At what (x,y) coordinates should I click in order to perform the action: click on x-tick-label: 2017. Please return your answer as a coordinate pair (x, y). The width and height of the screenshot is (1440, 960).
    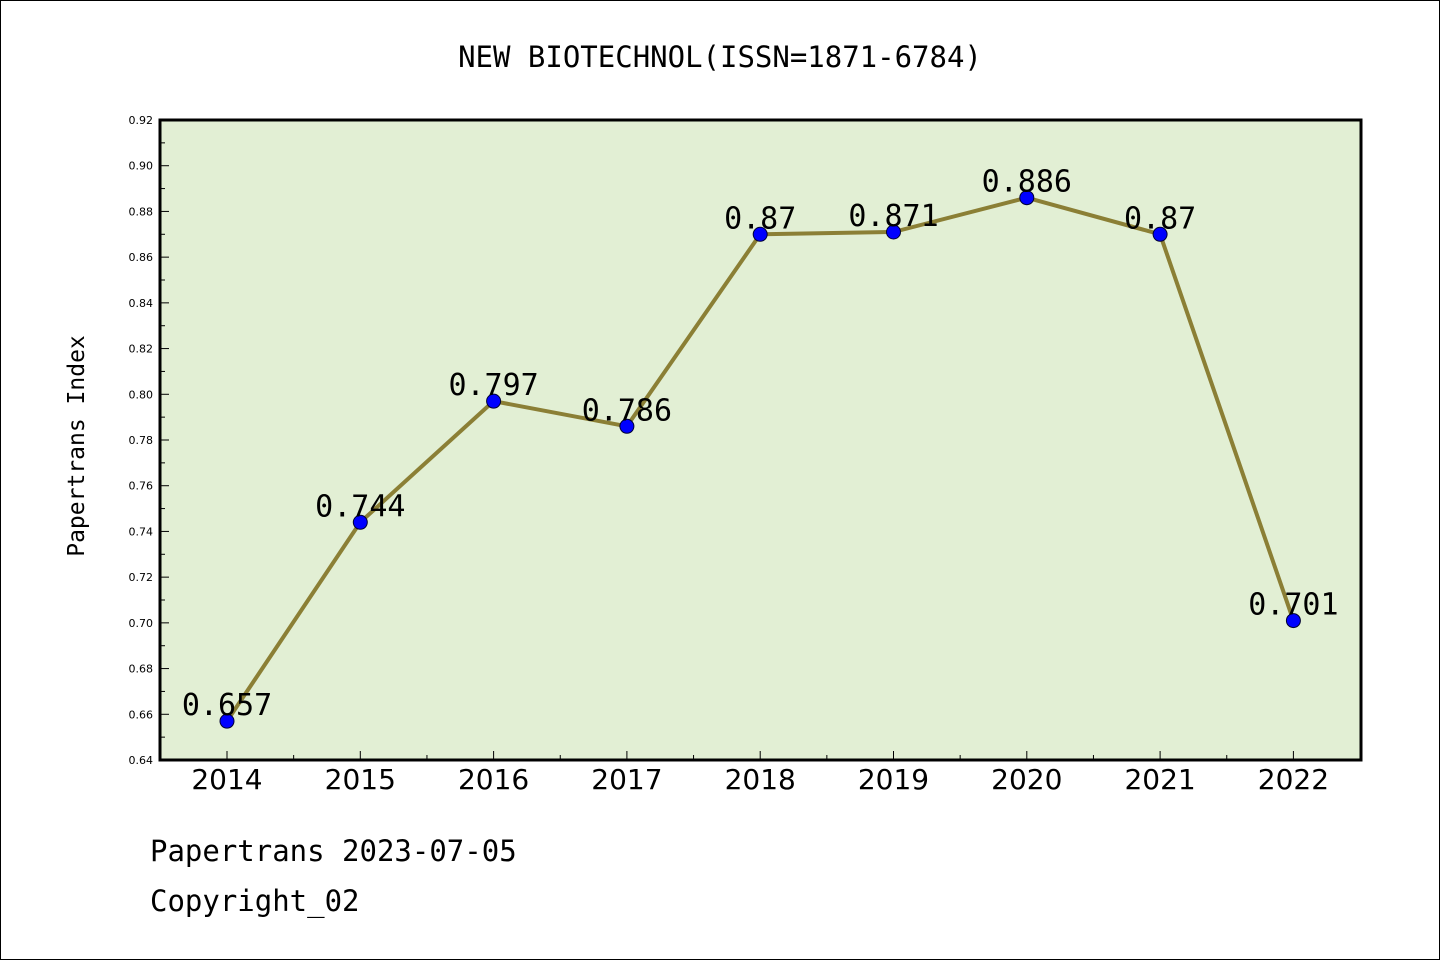
    Looking at the image, I should click on (626, 779).